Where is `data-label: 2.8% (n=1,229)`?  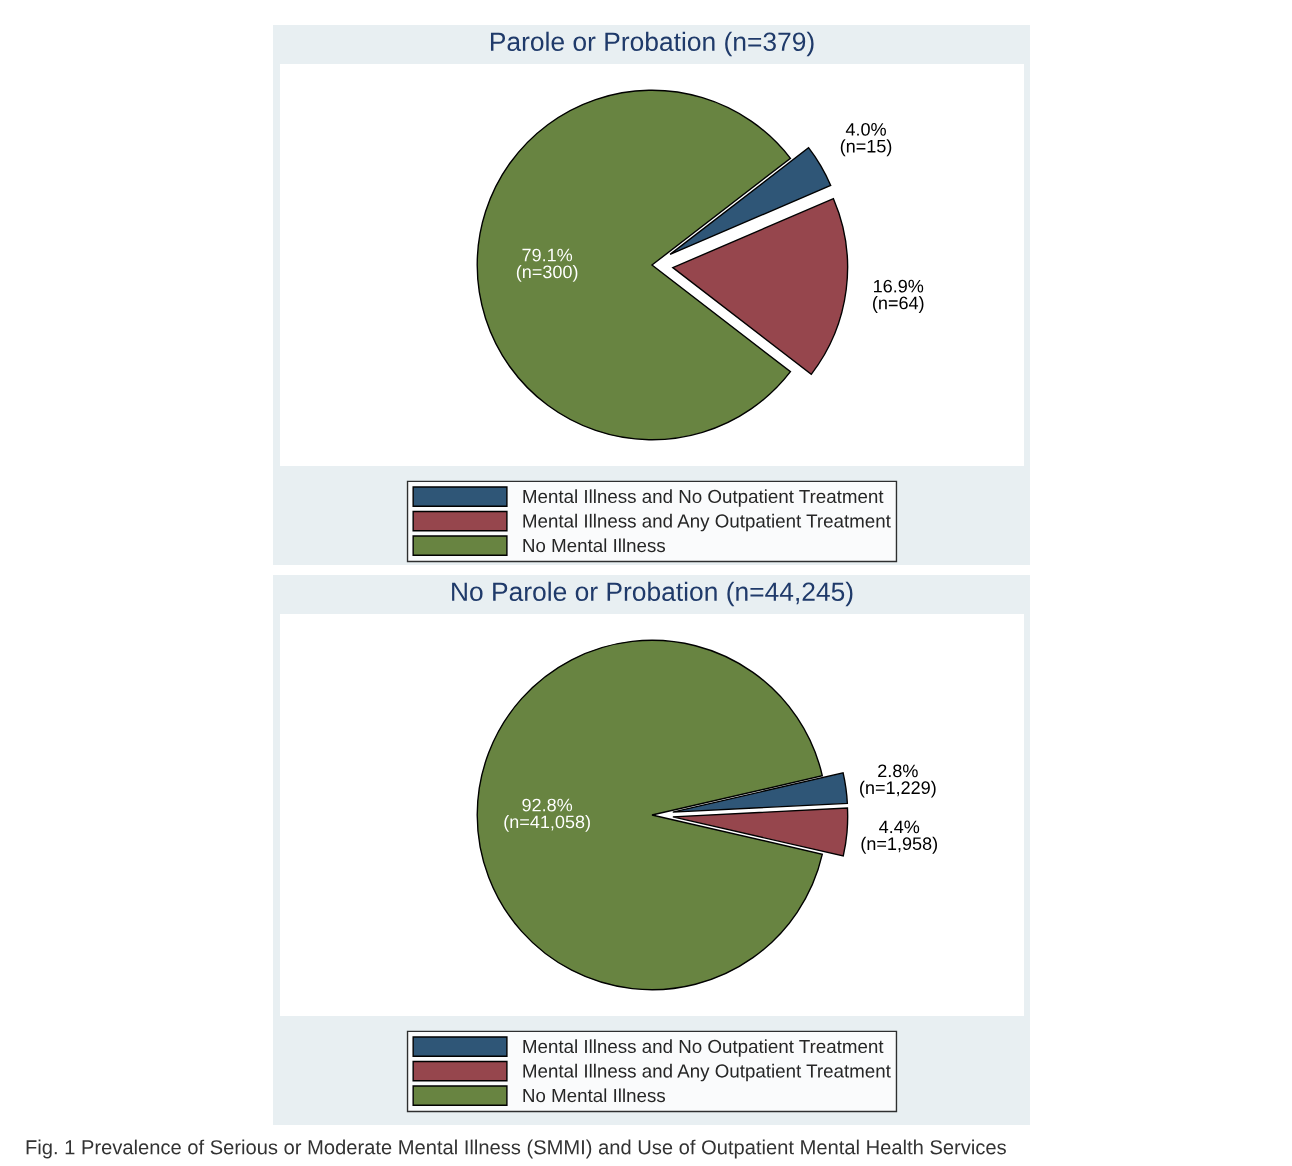
data-label: 2.8% (n=1,229) is located at coordinates (898, 781).